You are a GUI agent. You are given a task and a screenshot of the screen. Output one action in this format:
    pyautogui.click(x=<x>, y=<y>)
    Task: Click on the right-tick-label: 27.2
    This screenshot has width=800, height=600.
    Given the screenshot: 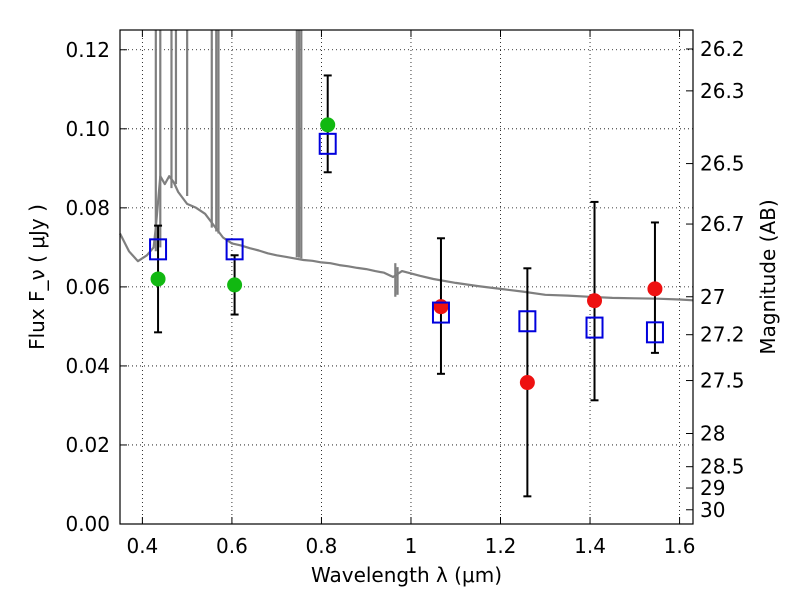 What is the action you would take?
    pyautogui.click(x=722, y=335)
    